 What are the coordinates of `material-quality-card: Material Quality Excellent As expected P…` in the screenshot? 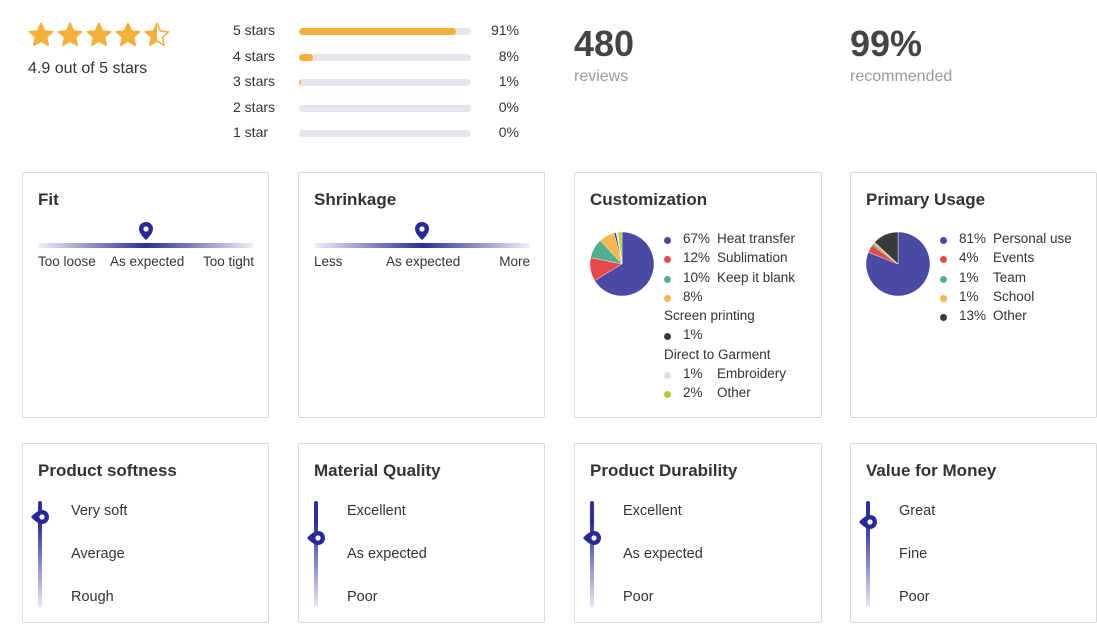 It's located at (421, 533).